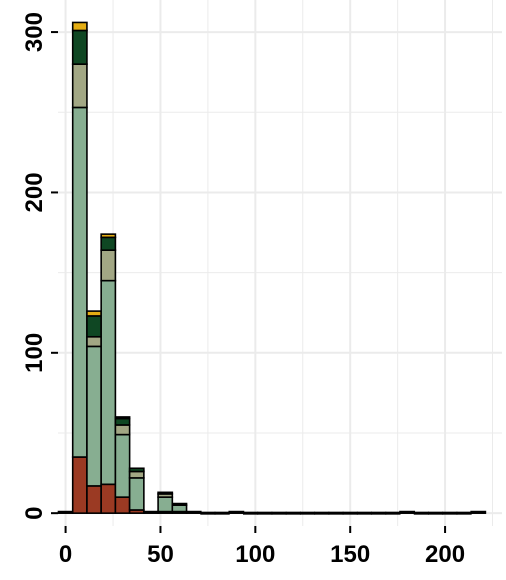 The height and width of the screenshot is (580, 506). What do you see at coordinates (160, 554) in the screenshot?
I see `x-tick-label: 50` at bounding box center [160, 554].